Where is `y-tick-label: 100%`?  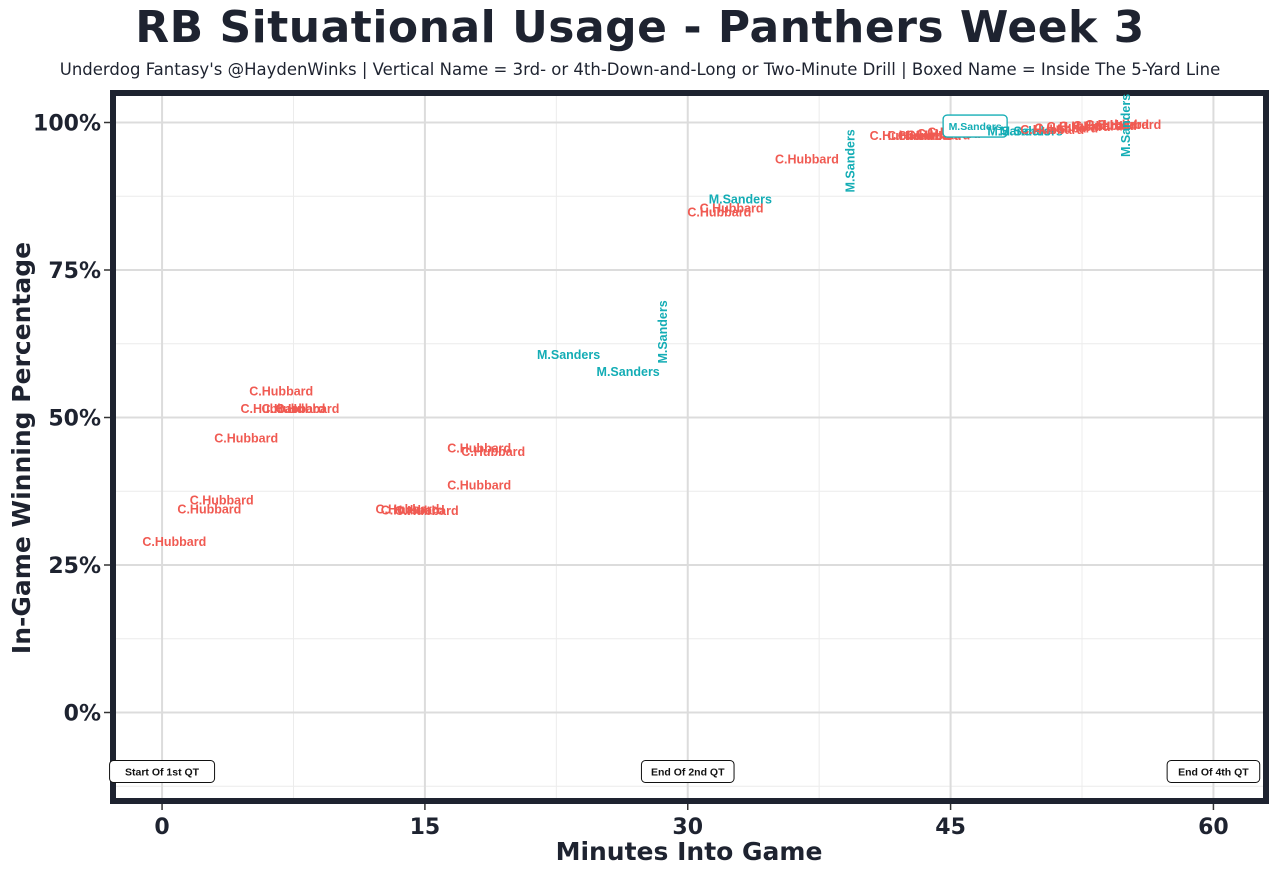
y-tick-label: 100% is located at coordinates (67, 124).